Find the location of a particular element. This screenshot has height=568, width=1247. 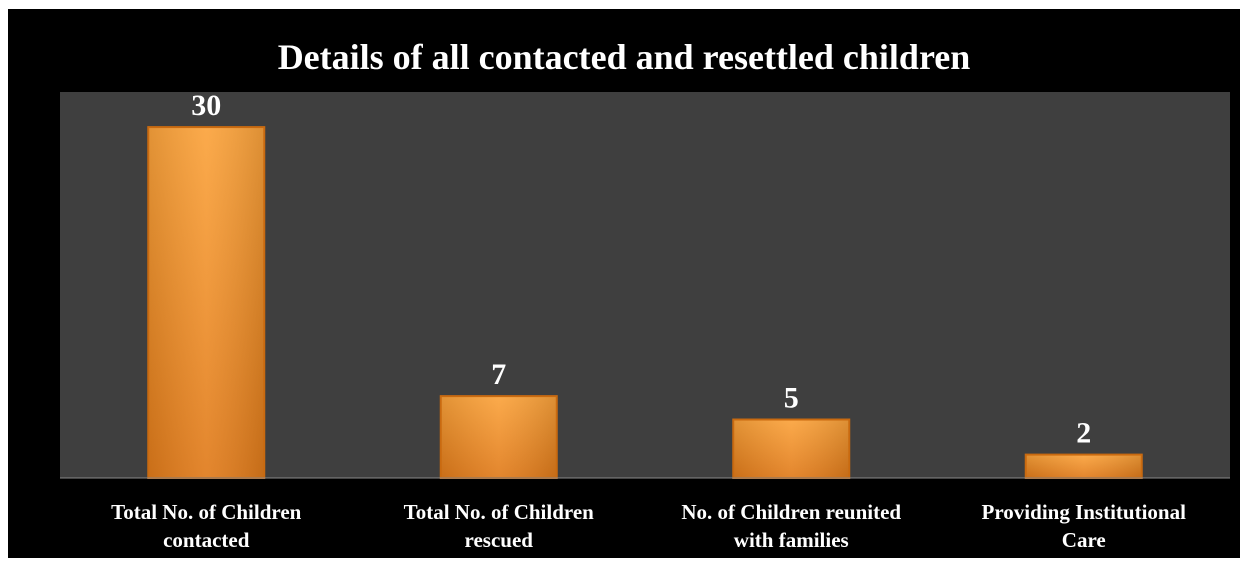

x-tick-label-3-line-1: Care is located at coordinates (1084, 540).